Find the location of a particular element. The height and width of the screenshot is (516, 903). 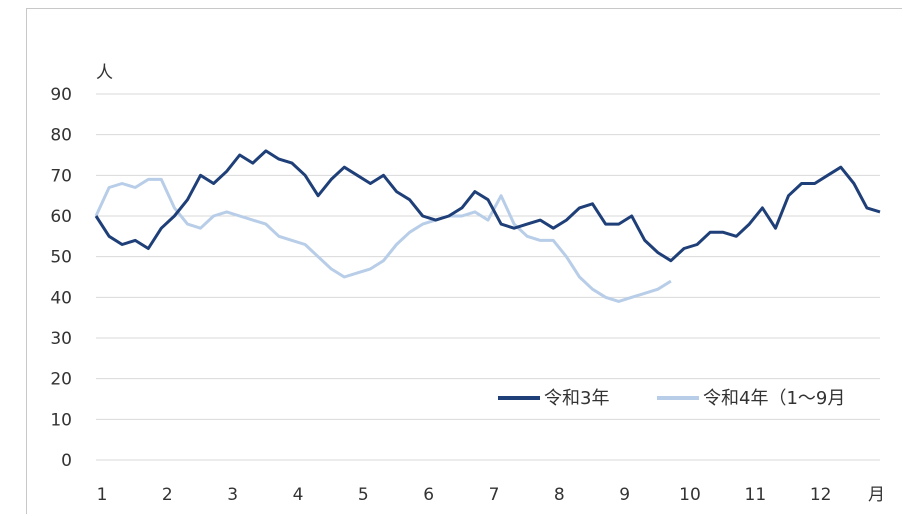

legend-label-reiwa4: 令和4年（1～9月 is located at coordinates (774, 398).